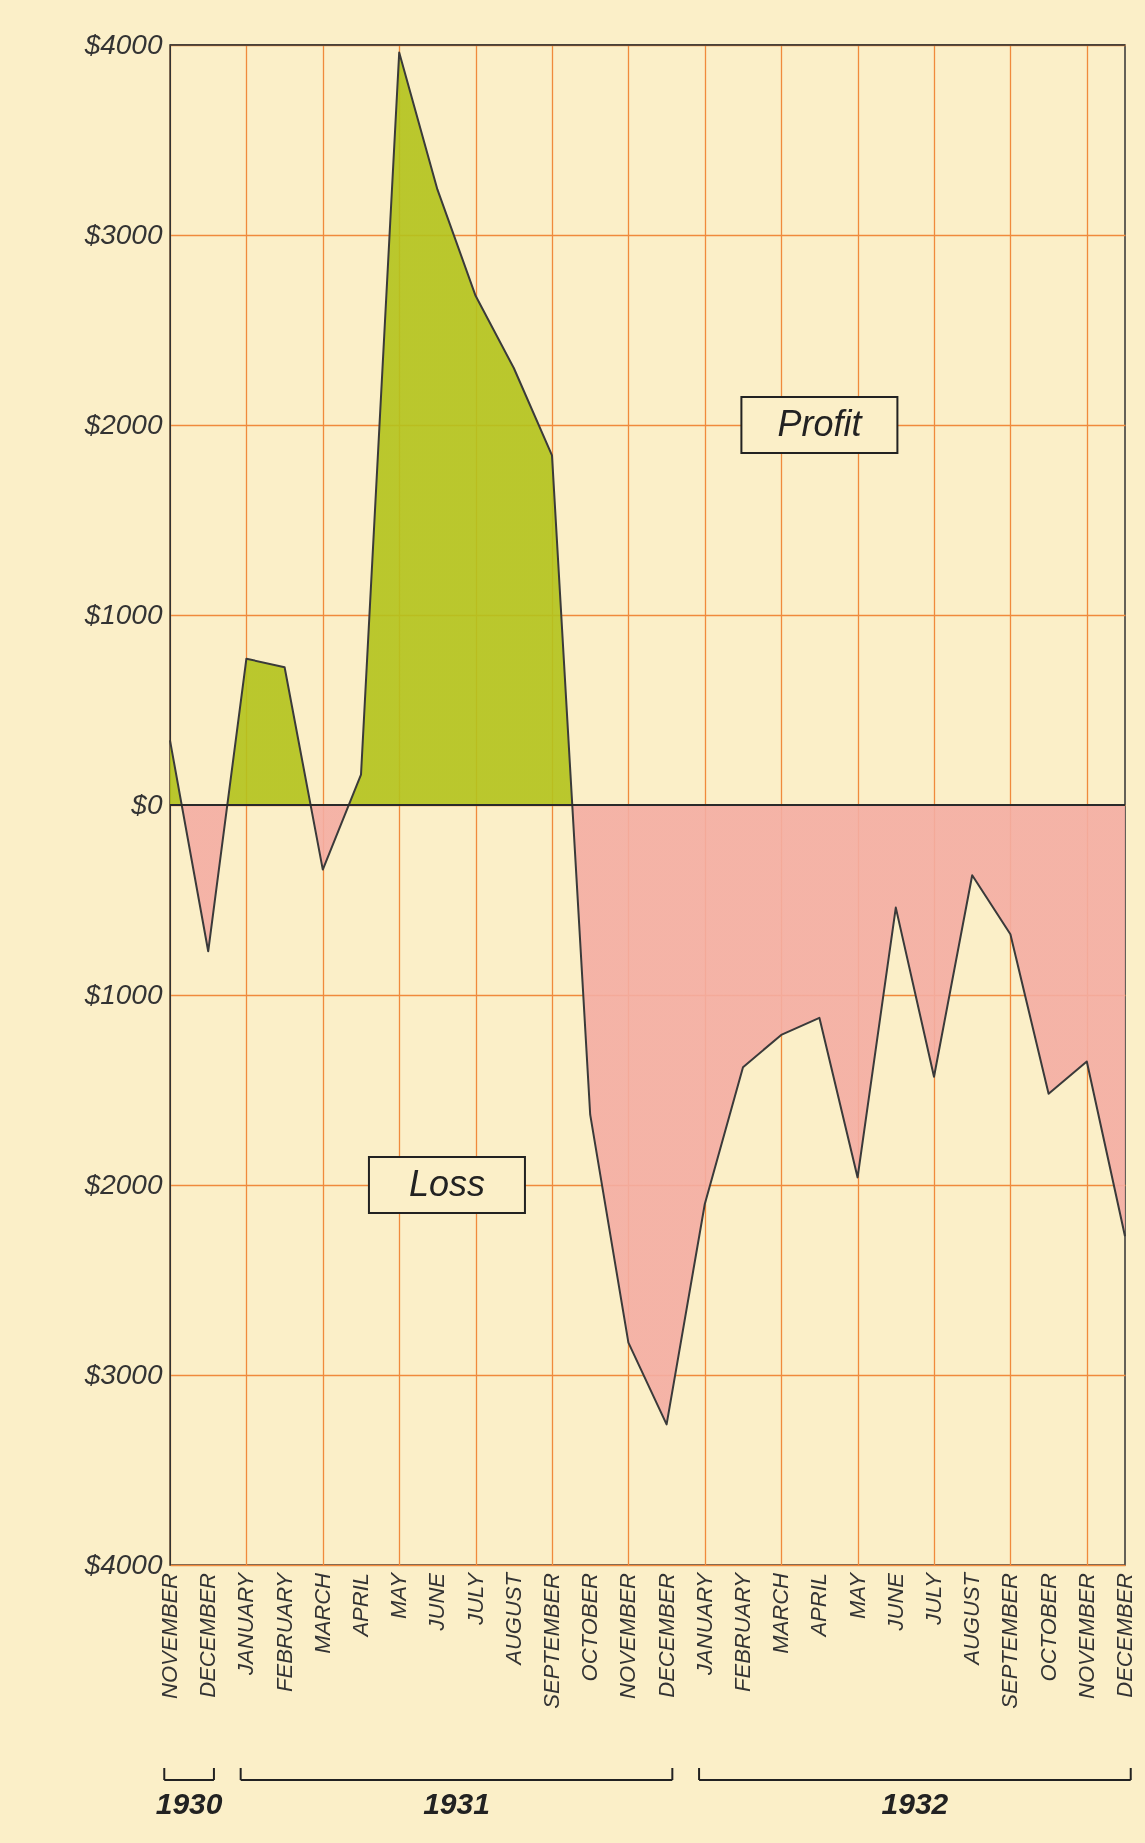 The height and width of the screenshot is (1843, 1145). What do you see at coordinates (456, 1803) in the screenshot?
I see `text: 1931` at bounding box center [456, 1803].